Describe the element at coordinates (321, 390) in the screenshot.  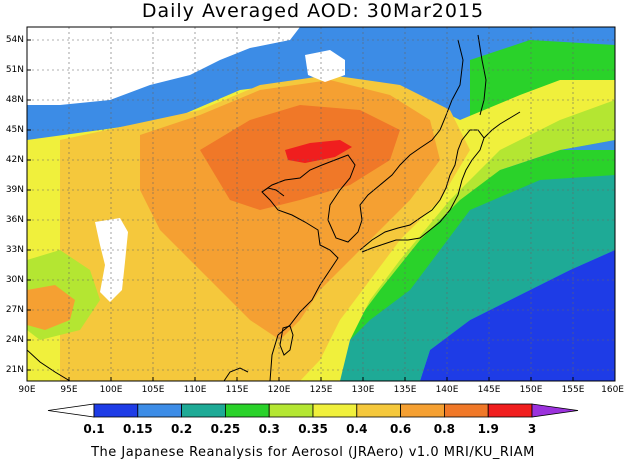
I see `lon-label-125e: 125E` at that location.